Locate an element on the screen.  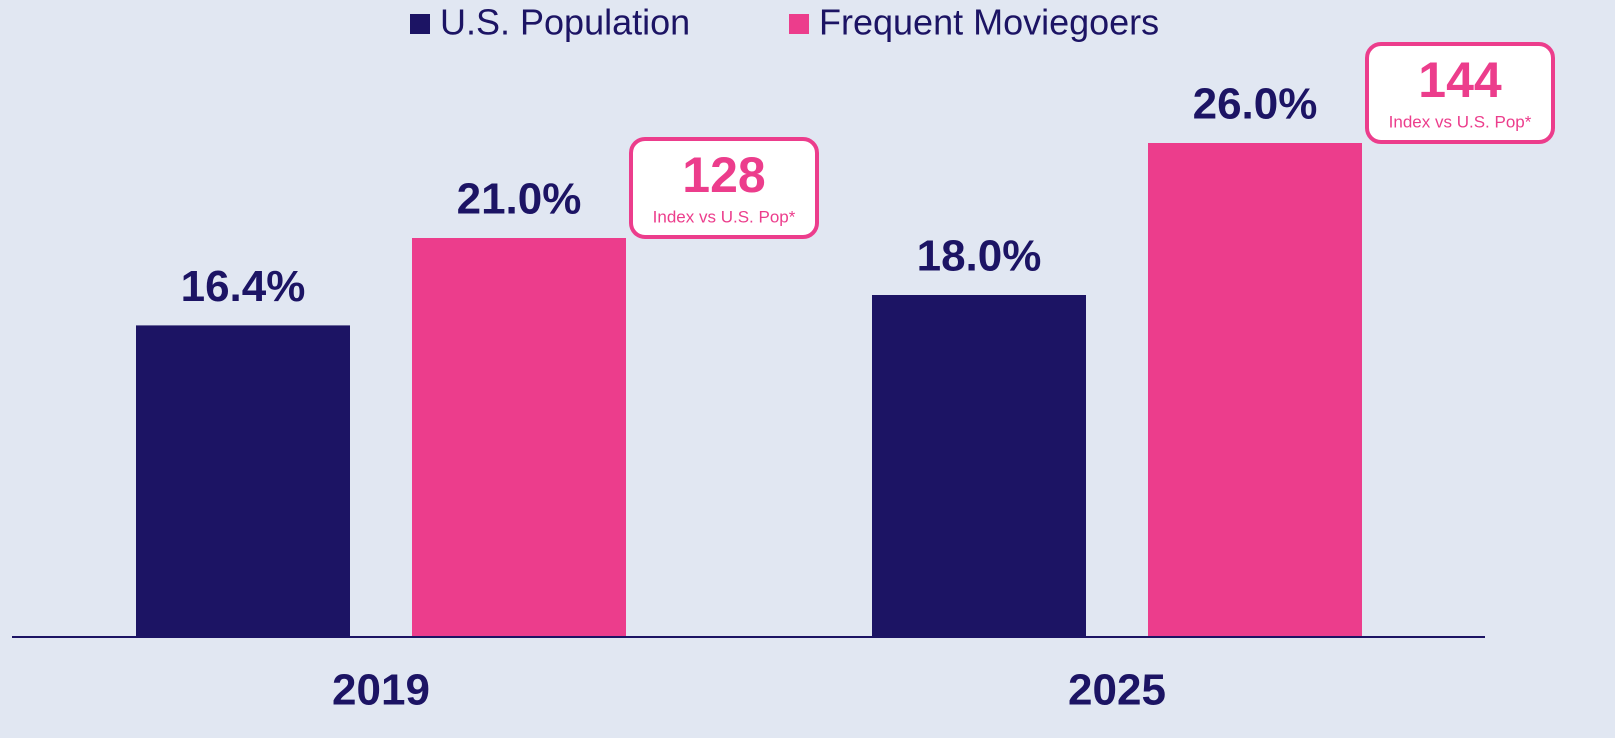
index-value: 144 is located at coordinates (1460, 80).